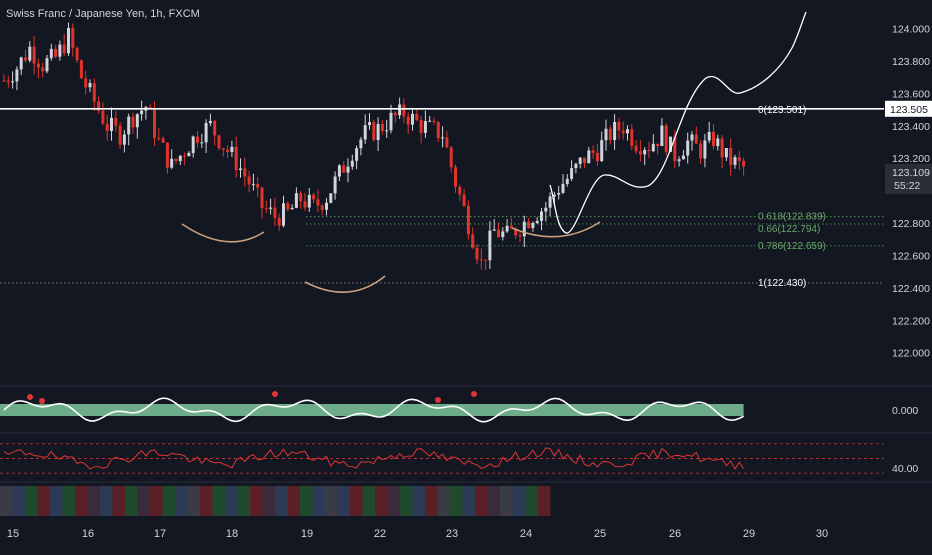 This screenshot has height=555, width=932. Describe the element at coordinates (911, 62) in the screenshot. I see `price-tick-label: 123.800` at that location.